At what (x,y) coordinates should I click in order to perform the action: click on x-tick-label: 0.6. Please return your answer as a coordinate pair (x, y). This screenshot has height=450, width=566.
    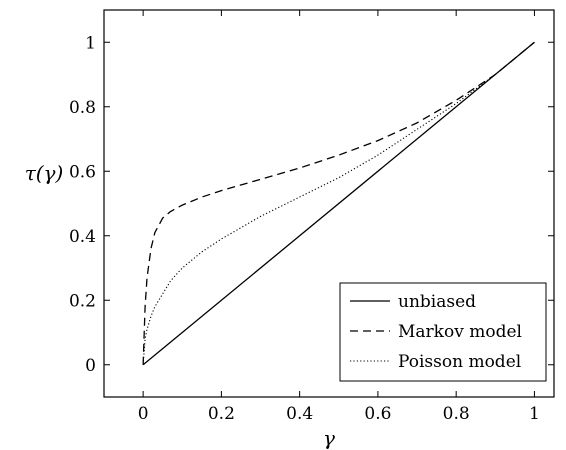
    Looking at the image, I should click on (377, 414).